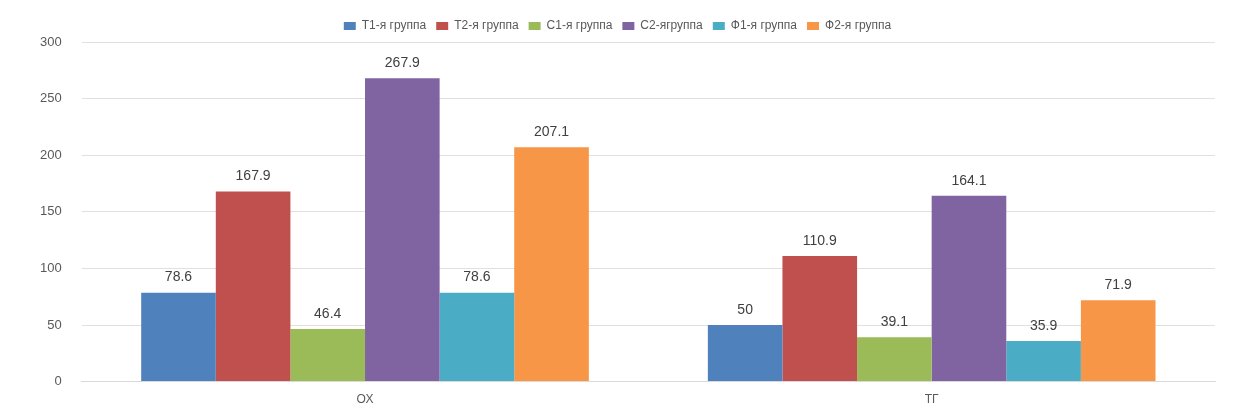 This screenshot has height=418, width=1236. What do you see at coordinates (969, 179) in the screenshot?
I see `data-label: 164.1` at bounding box center [969, 179].